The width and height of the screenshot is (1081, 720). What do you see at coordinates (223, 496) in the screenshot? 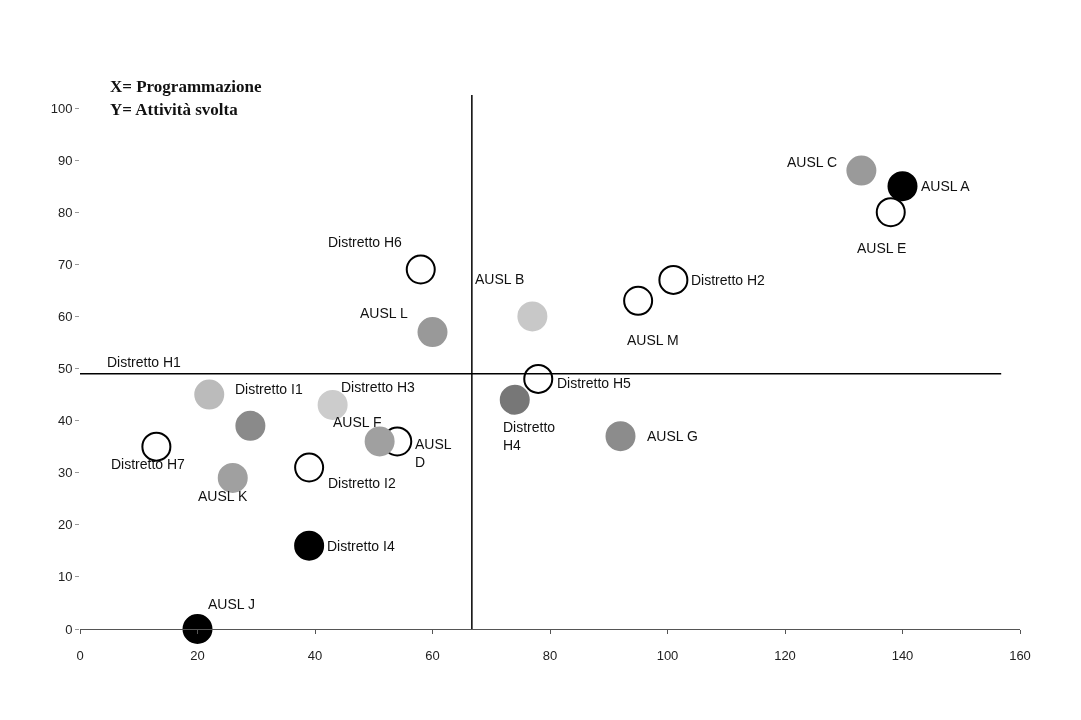
I see `annotation: AUSL K` at bounding box center [223, 496].